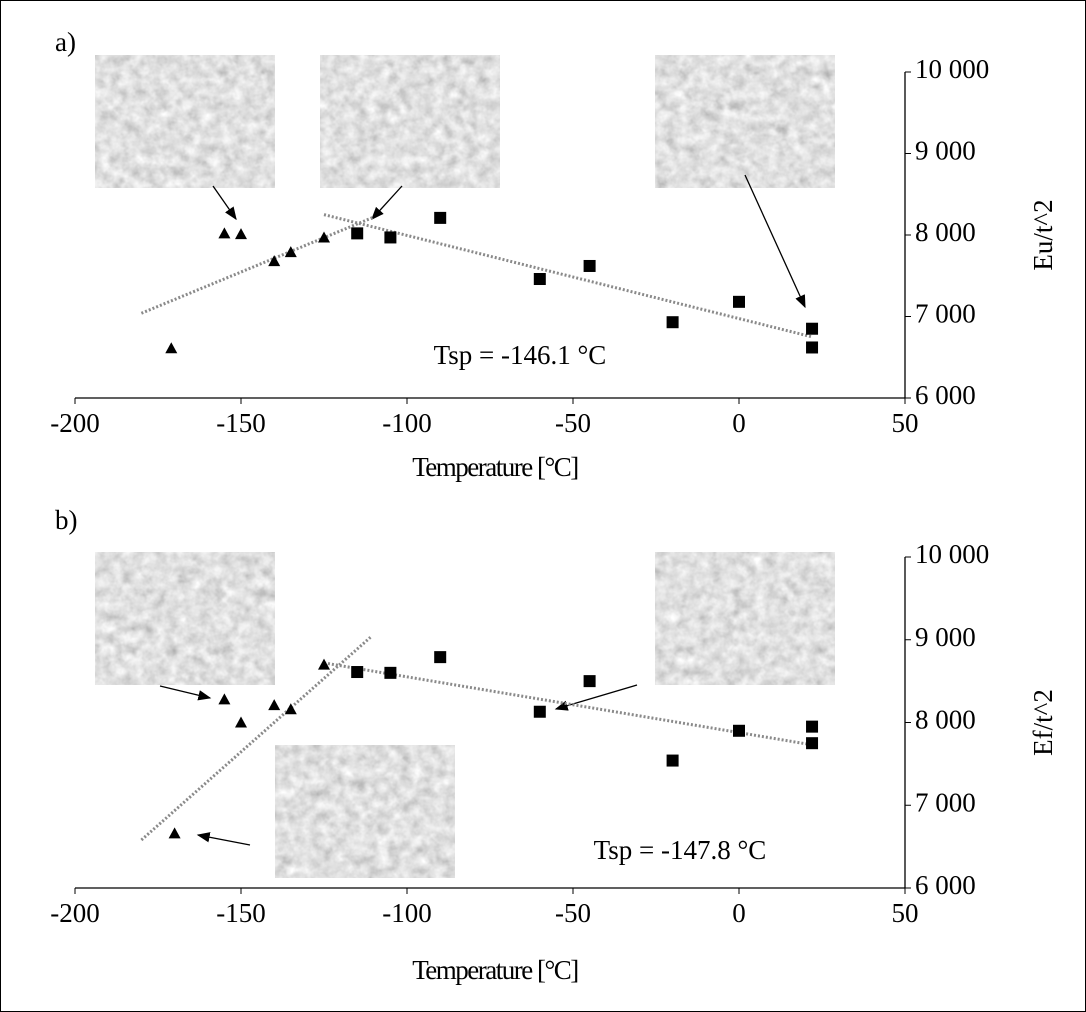  What do you see at coordinates (1043, 234) in the screenshot?
I see `y-axis-title: Eu/t^2` at bounding box center [1043, 234].